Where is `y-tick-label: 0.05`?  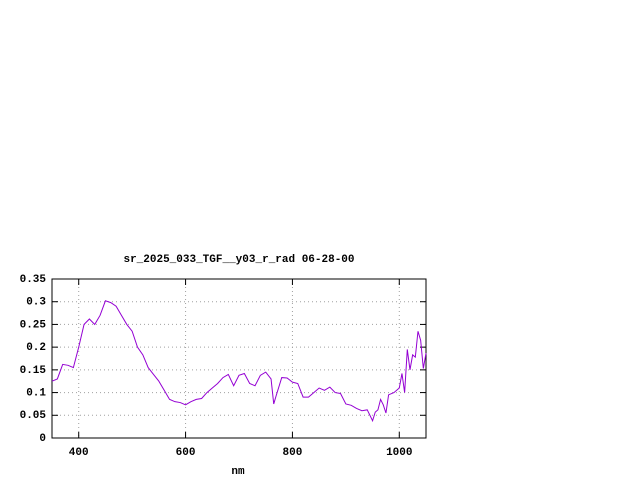
y-tick-label: 0.05 is located at coordinates (33, 416).